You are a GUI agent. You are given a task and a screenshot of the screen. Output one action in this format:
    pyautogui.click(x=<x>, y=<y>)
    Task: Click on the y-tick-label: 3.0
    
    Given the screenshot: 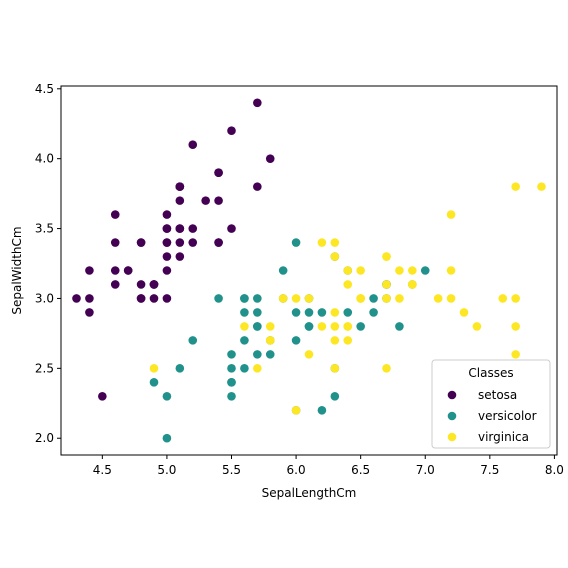 What is the action you would take?
    pyautogui.click(x=44, y=298)
    